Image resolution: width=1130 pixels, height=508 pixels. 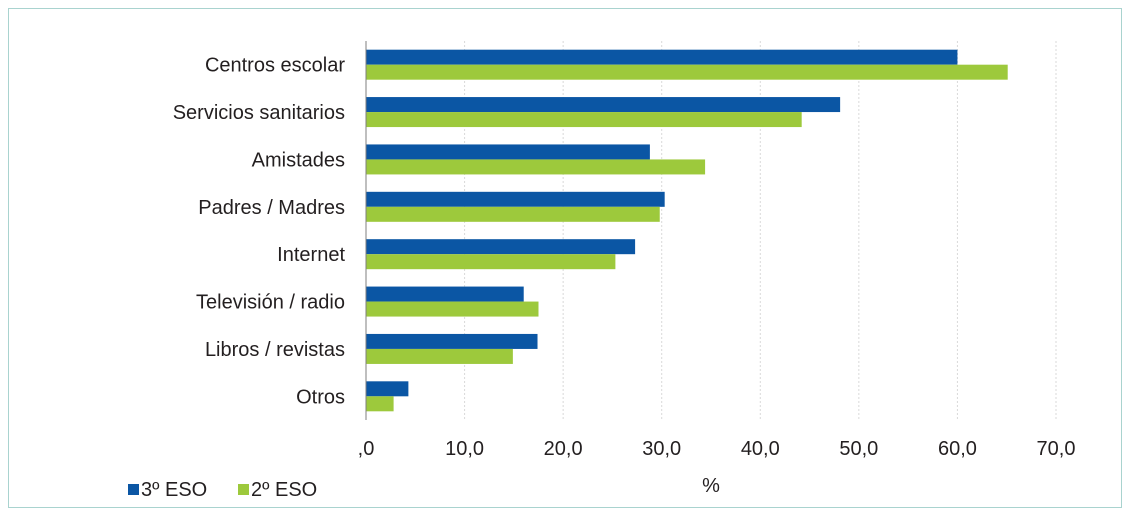 What do you see at coordinates (563, 449) in the screenshot?
I see `x-tick-label: 20,0` at bounding box center [563, 449].